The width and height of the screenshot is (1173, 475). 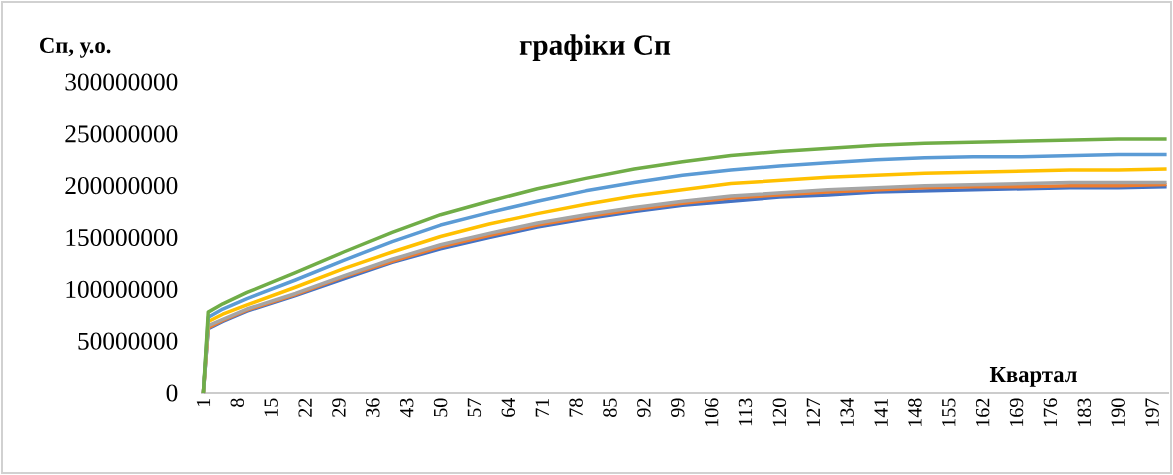 I want to click on x-tick-label: 141, so click(x=881, y=412).